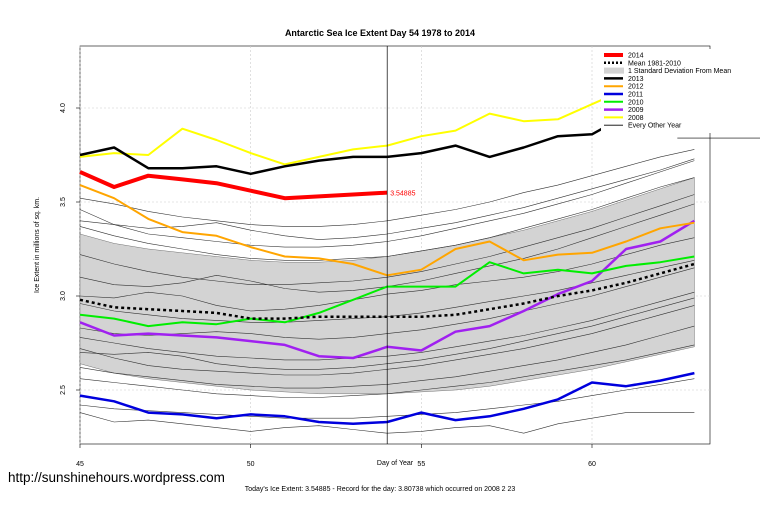 The width and height of the screenshot is (760, 506). Describe the element at coordinates (680, 91) in the screenshot. I see `legend-box` at that location.